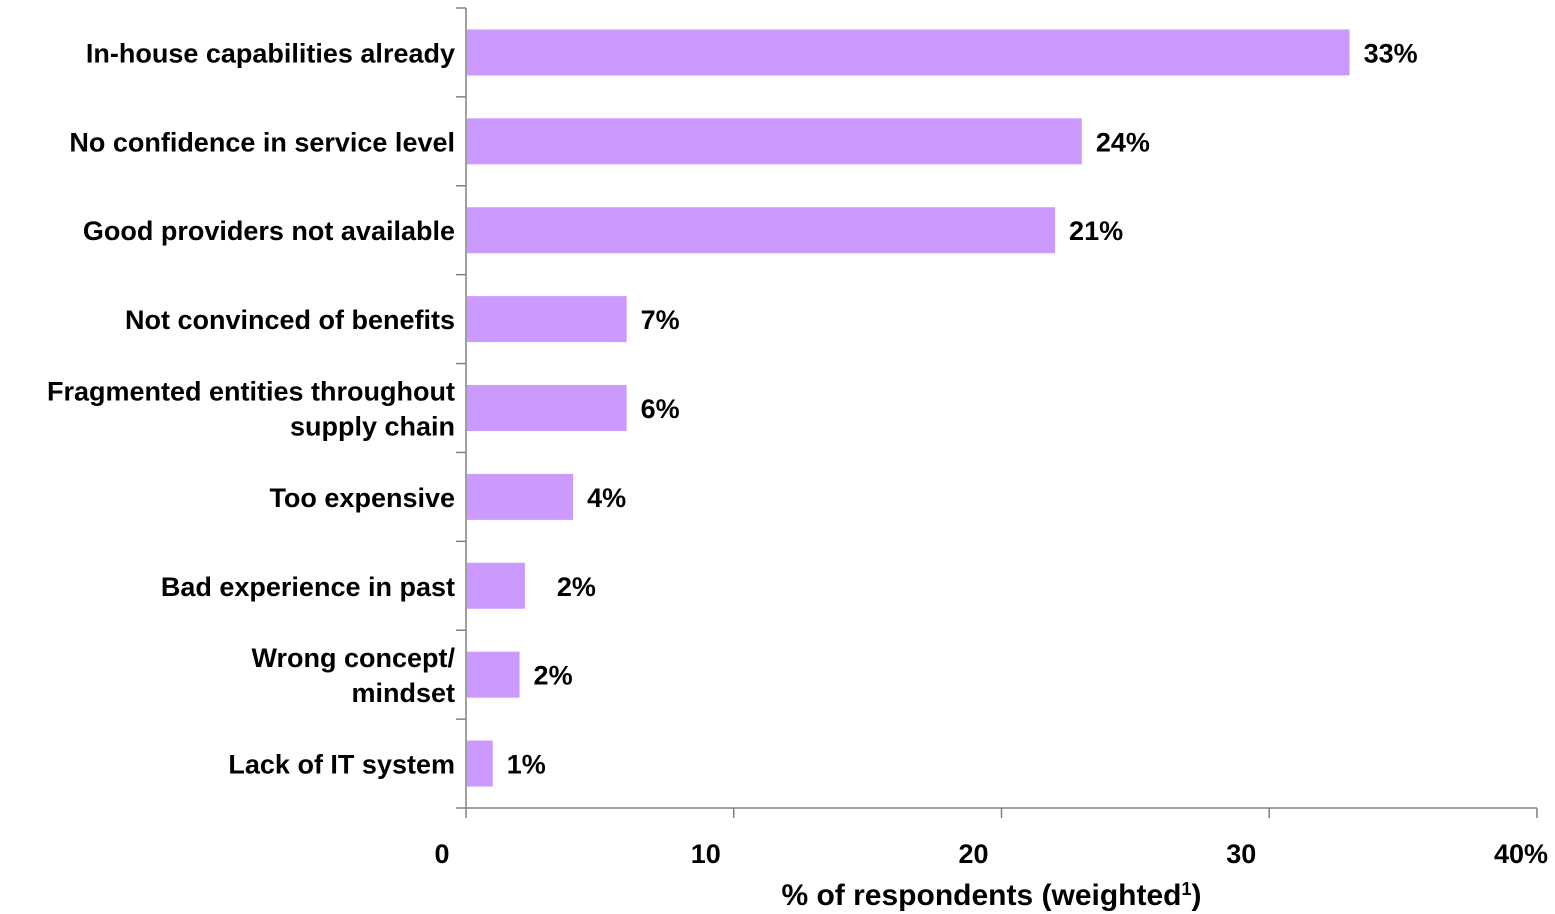  What do you see at coordinates (372, 427) in the screenshot?
I see `category-label-line: supply chain` at bounding box center [372, 427].